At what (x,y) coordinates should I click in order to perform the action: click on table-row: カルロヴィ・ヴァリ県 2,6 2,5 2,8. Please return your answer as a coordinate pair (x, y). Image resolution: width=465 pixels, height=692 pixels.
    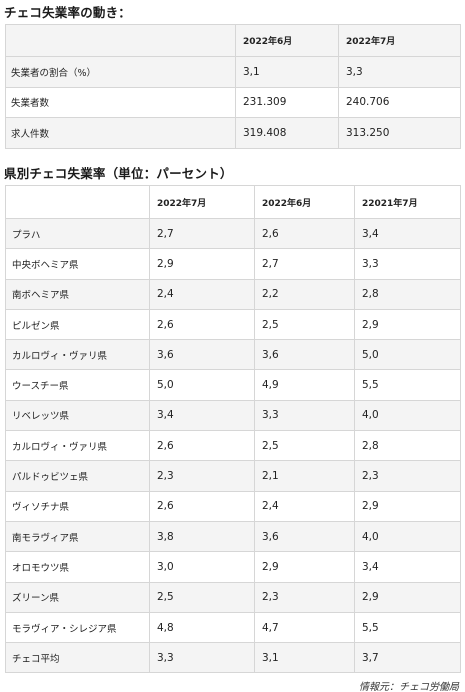
    Looking at the image, I should click on (233, 446).